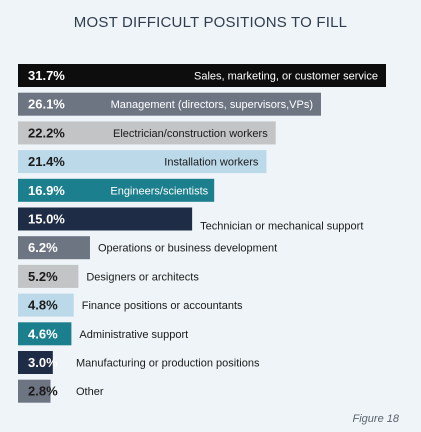 This screenshot has height=432, width=421. I want to click on bar-value-label-1: 26.1%, so click(46, 104).